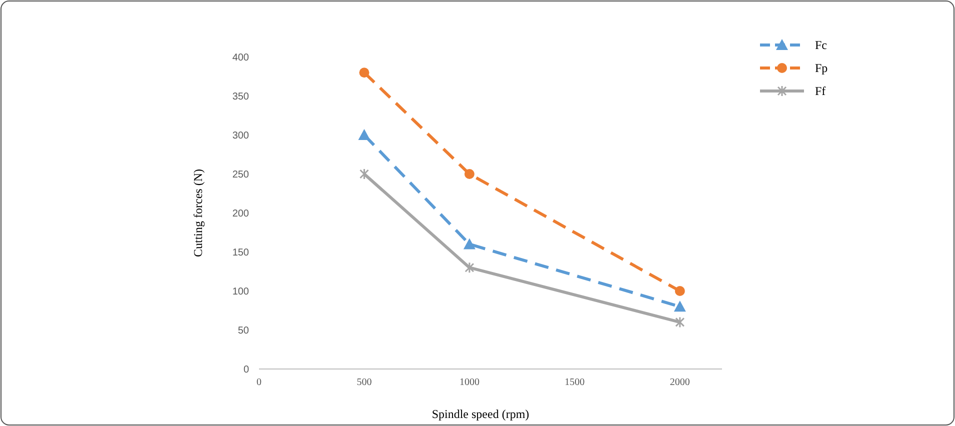  What do you see at coordinates (241, 97) in the screenshot?
I see `y-tick-label: 350` at bounding box center [241, 97].